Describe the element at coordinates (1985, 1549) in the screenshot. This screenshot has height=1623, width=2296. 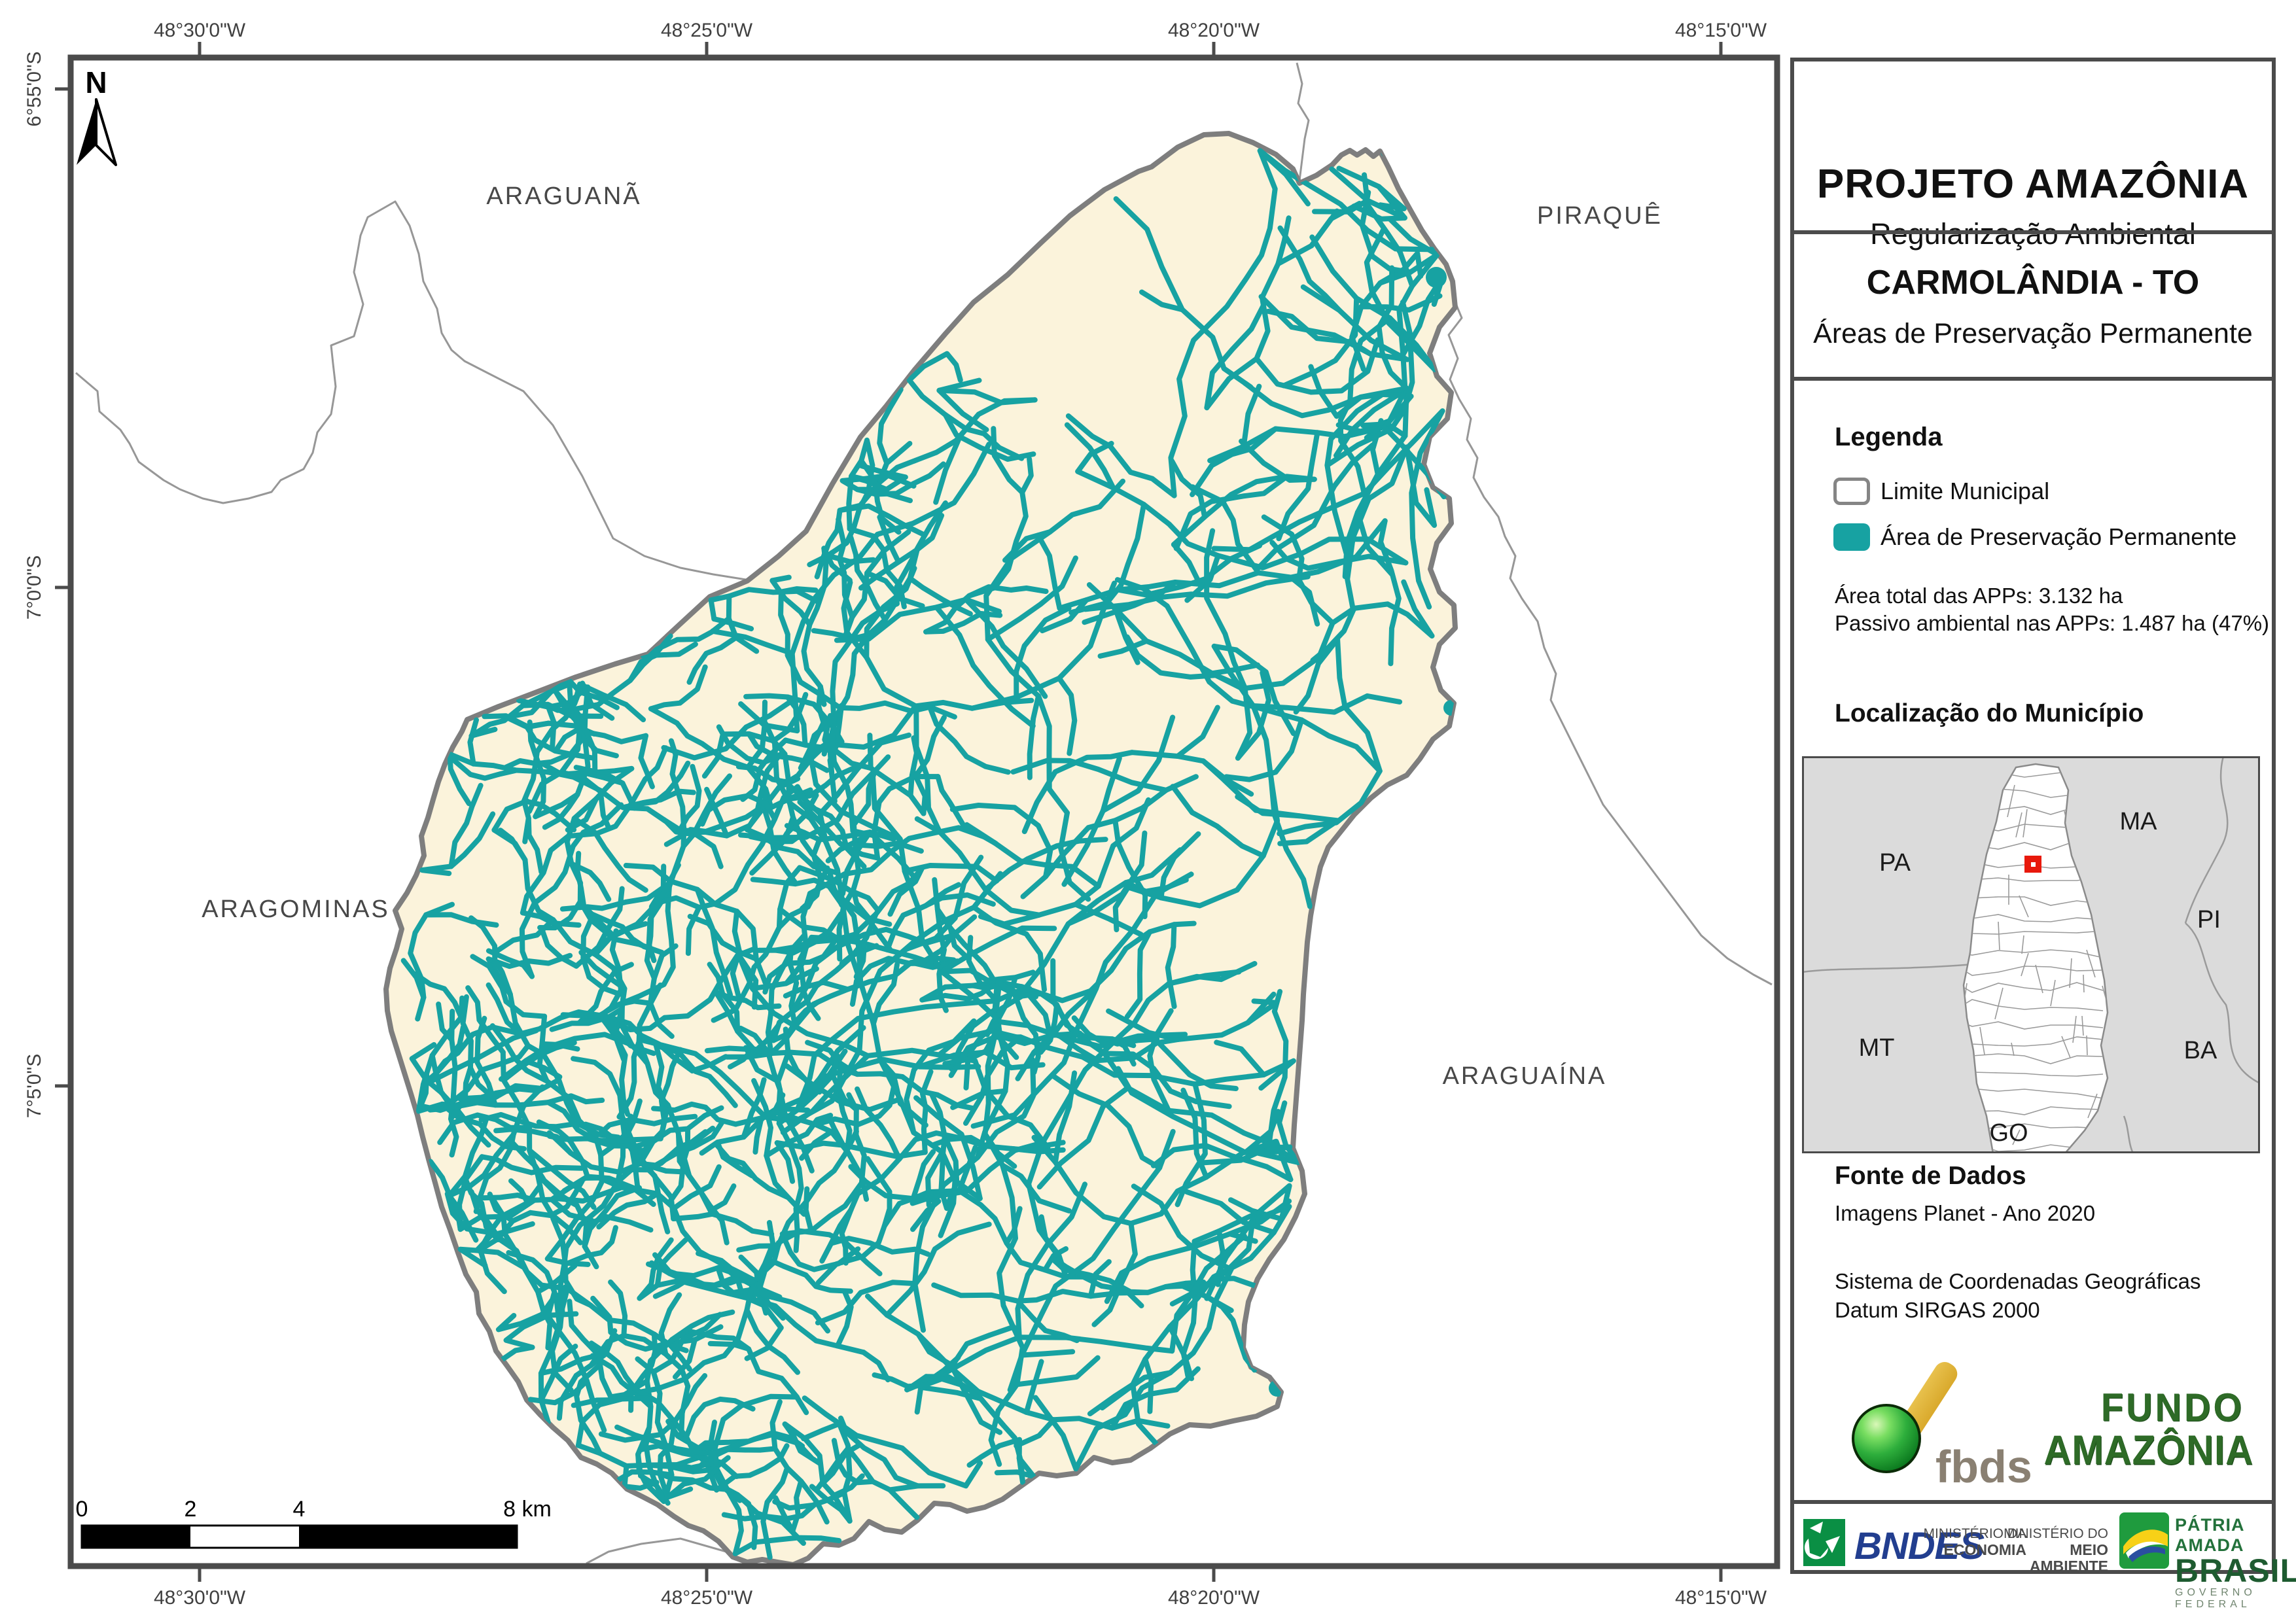
I see `ministerio-economia-line2: ECONOMIA` at that location.